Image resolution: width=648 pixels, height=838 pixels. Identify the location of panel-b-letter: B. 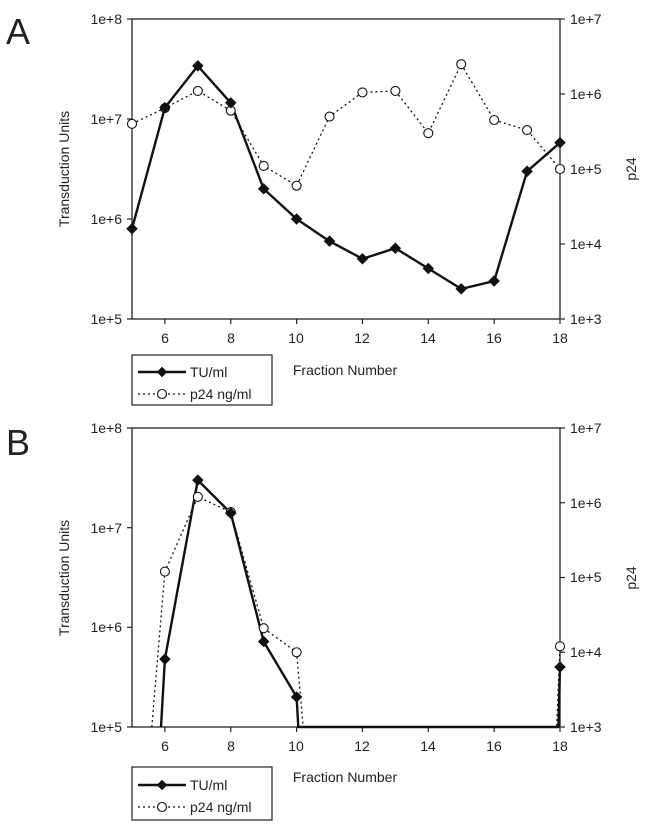
(18, 442).